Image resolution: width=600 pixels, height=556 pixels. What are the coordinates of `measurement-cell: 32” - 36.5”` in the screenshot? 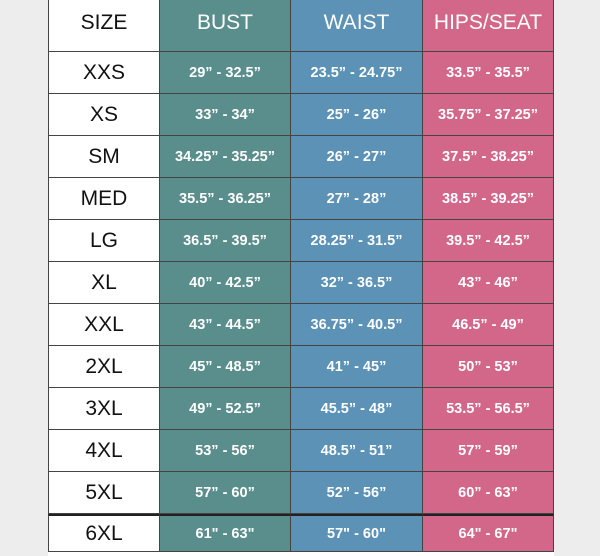 It's located at (357, 283).